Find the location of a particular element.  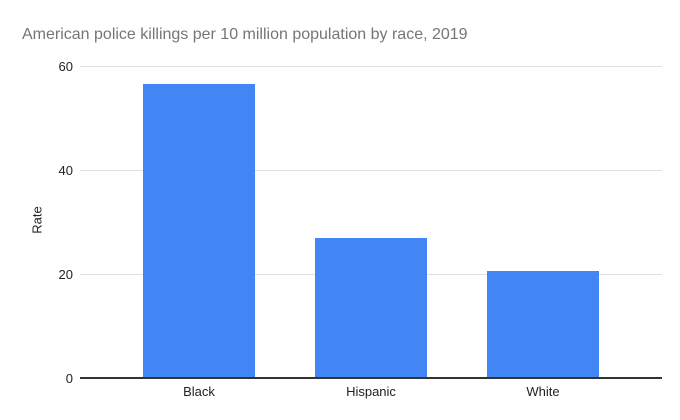

bar-black is located at coordinates (199, 231).